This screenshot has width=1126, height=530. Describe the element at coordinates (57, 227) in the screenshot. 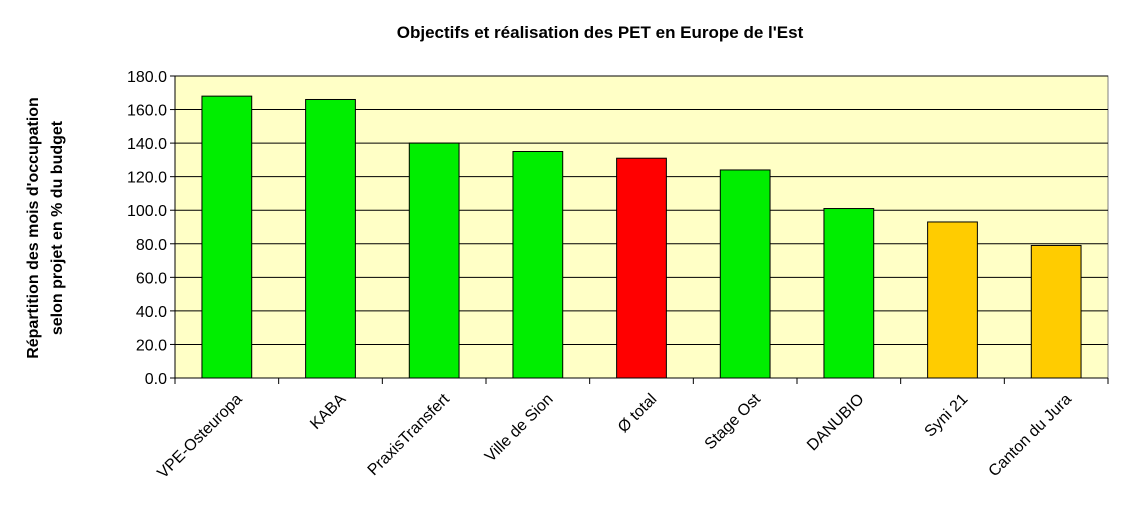

I see `y-axis-label: selon projet en % du budget` at that location.